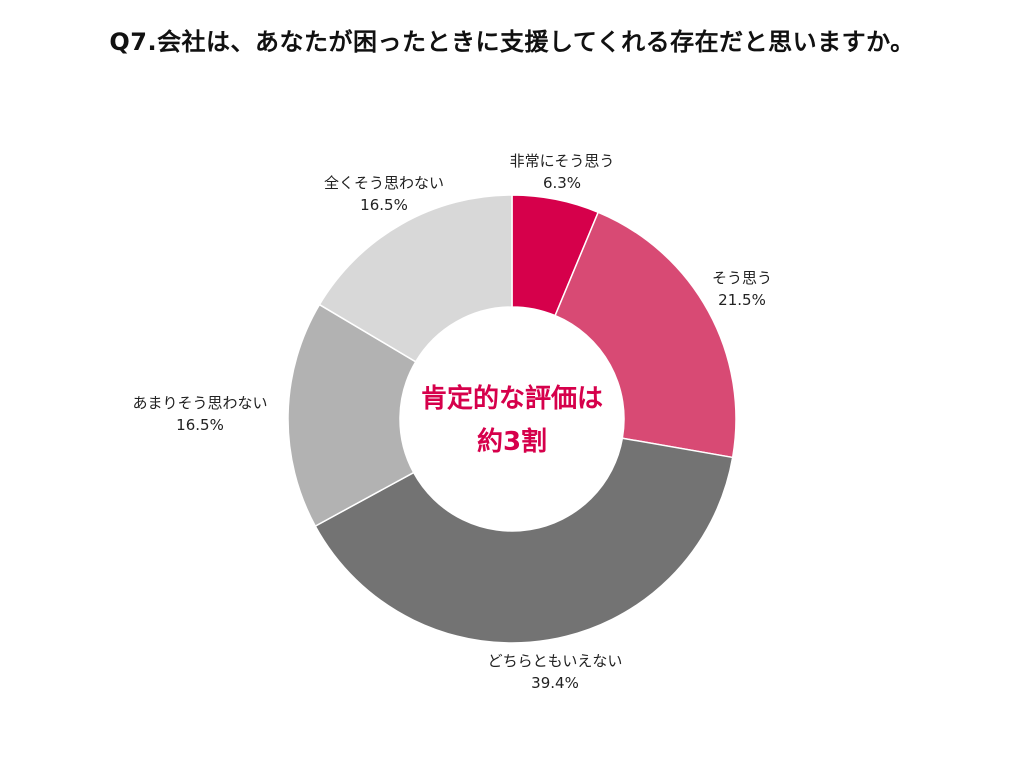  I want to click on slice-label-0: 非常にそう思う, so click(562, 161).